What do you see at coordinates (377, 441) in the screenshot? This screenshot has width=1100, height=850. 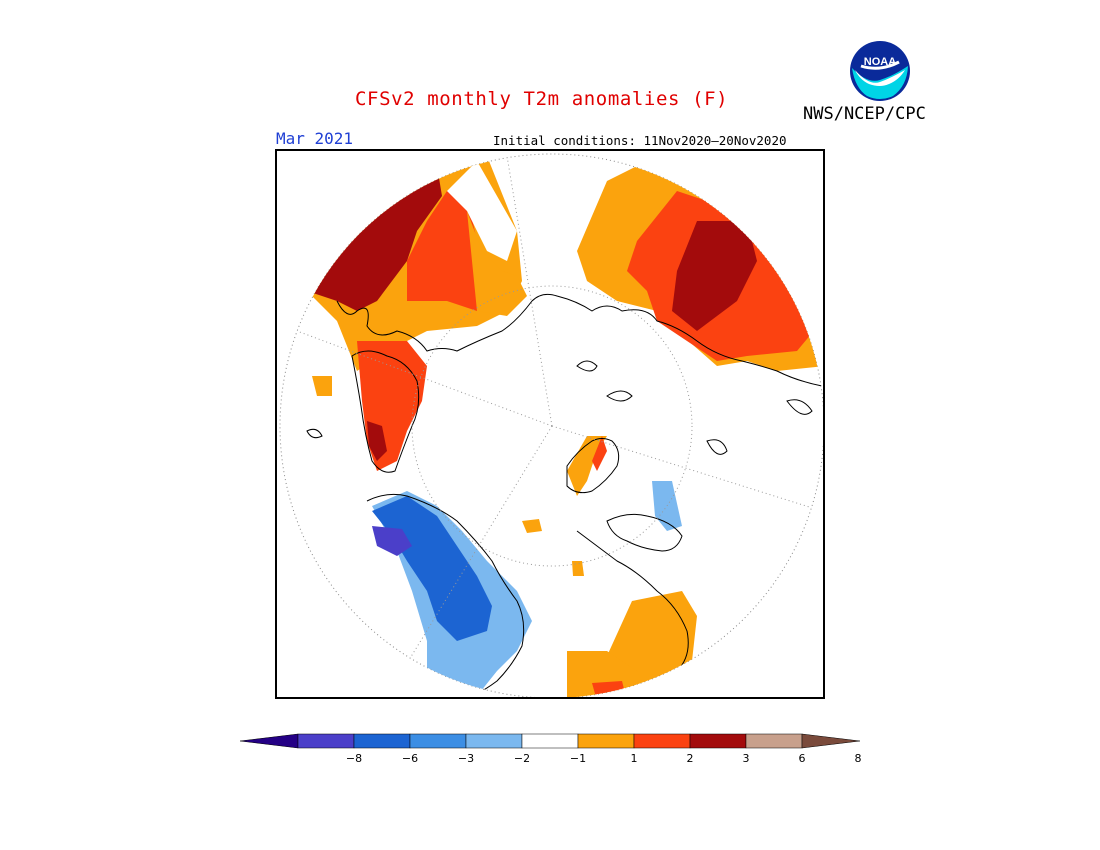 I see `anomaly-region-greenland-dark` at bounding box center [377, 441].